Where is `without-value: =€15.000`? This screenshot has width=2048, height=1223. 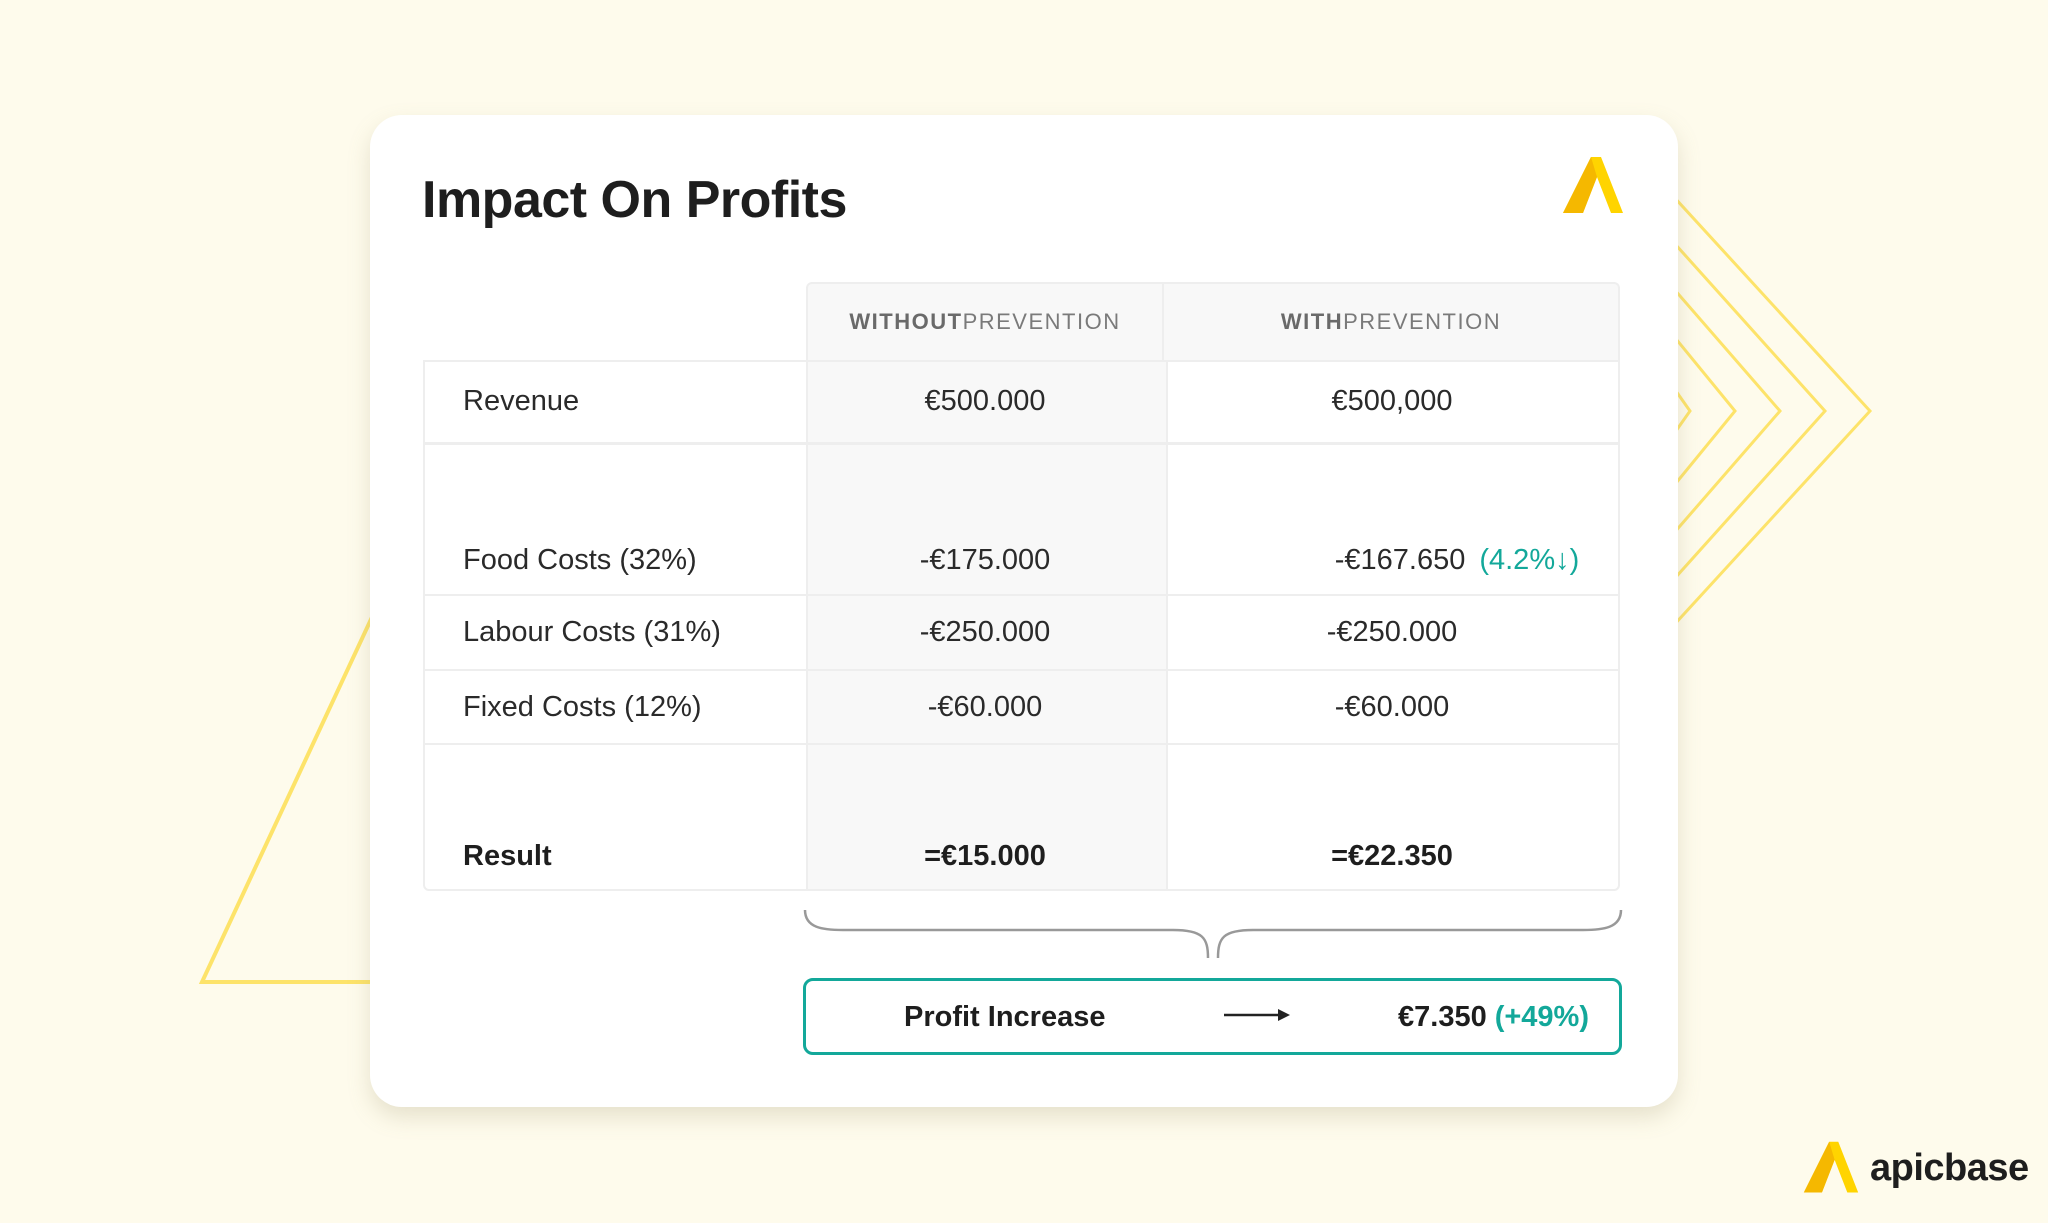 without-value: =€15.000 is located at coordinates (985, 856).